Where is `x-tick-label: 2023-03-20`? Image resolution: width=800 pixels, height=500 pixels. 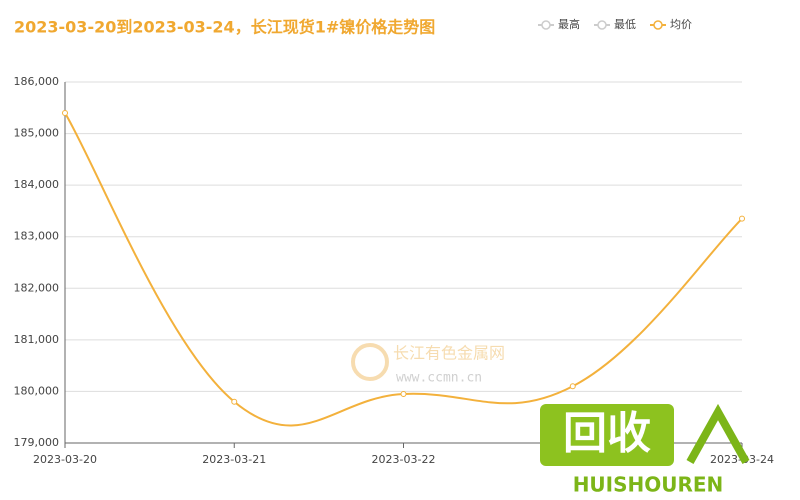
x-tick-label: 2023-03-20 is located at coordinates (65, 459).